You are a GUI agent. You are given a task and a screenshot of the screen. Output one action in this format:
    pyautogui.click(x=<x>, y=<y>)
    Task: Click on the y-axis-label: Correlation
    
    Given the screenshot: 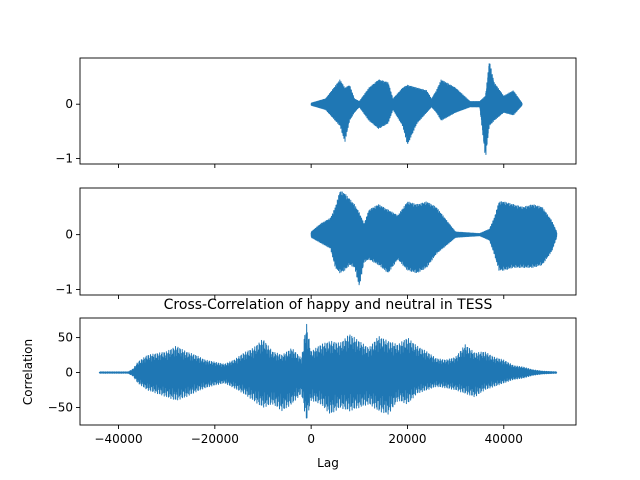 What is the action you would take?
    pyautogui.click(x=28, y=372)
    